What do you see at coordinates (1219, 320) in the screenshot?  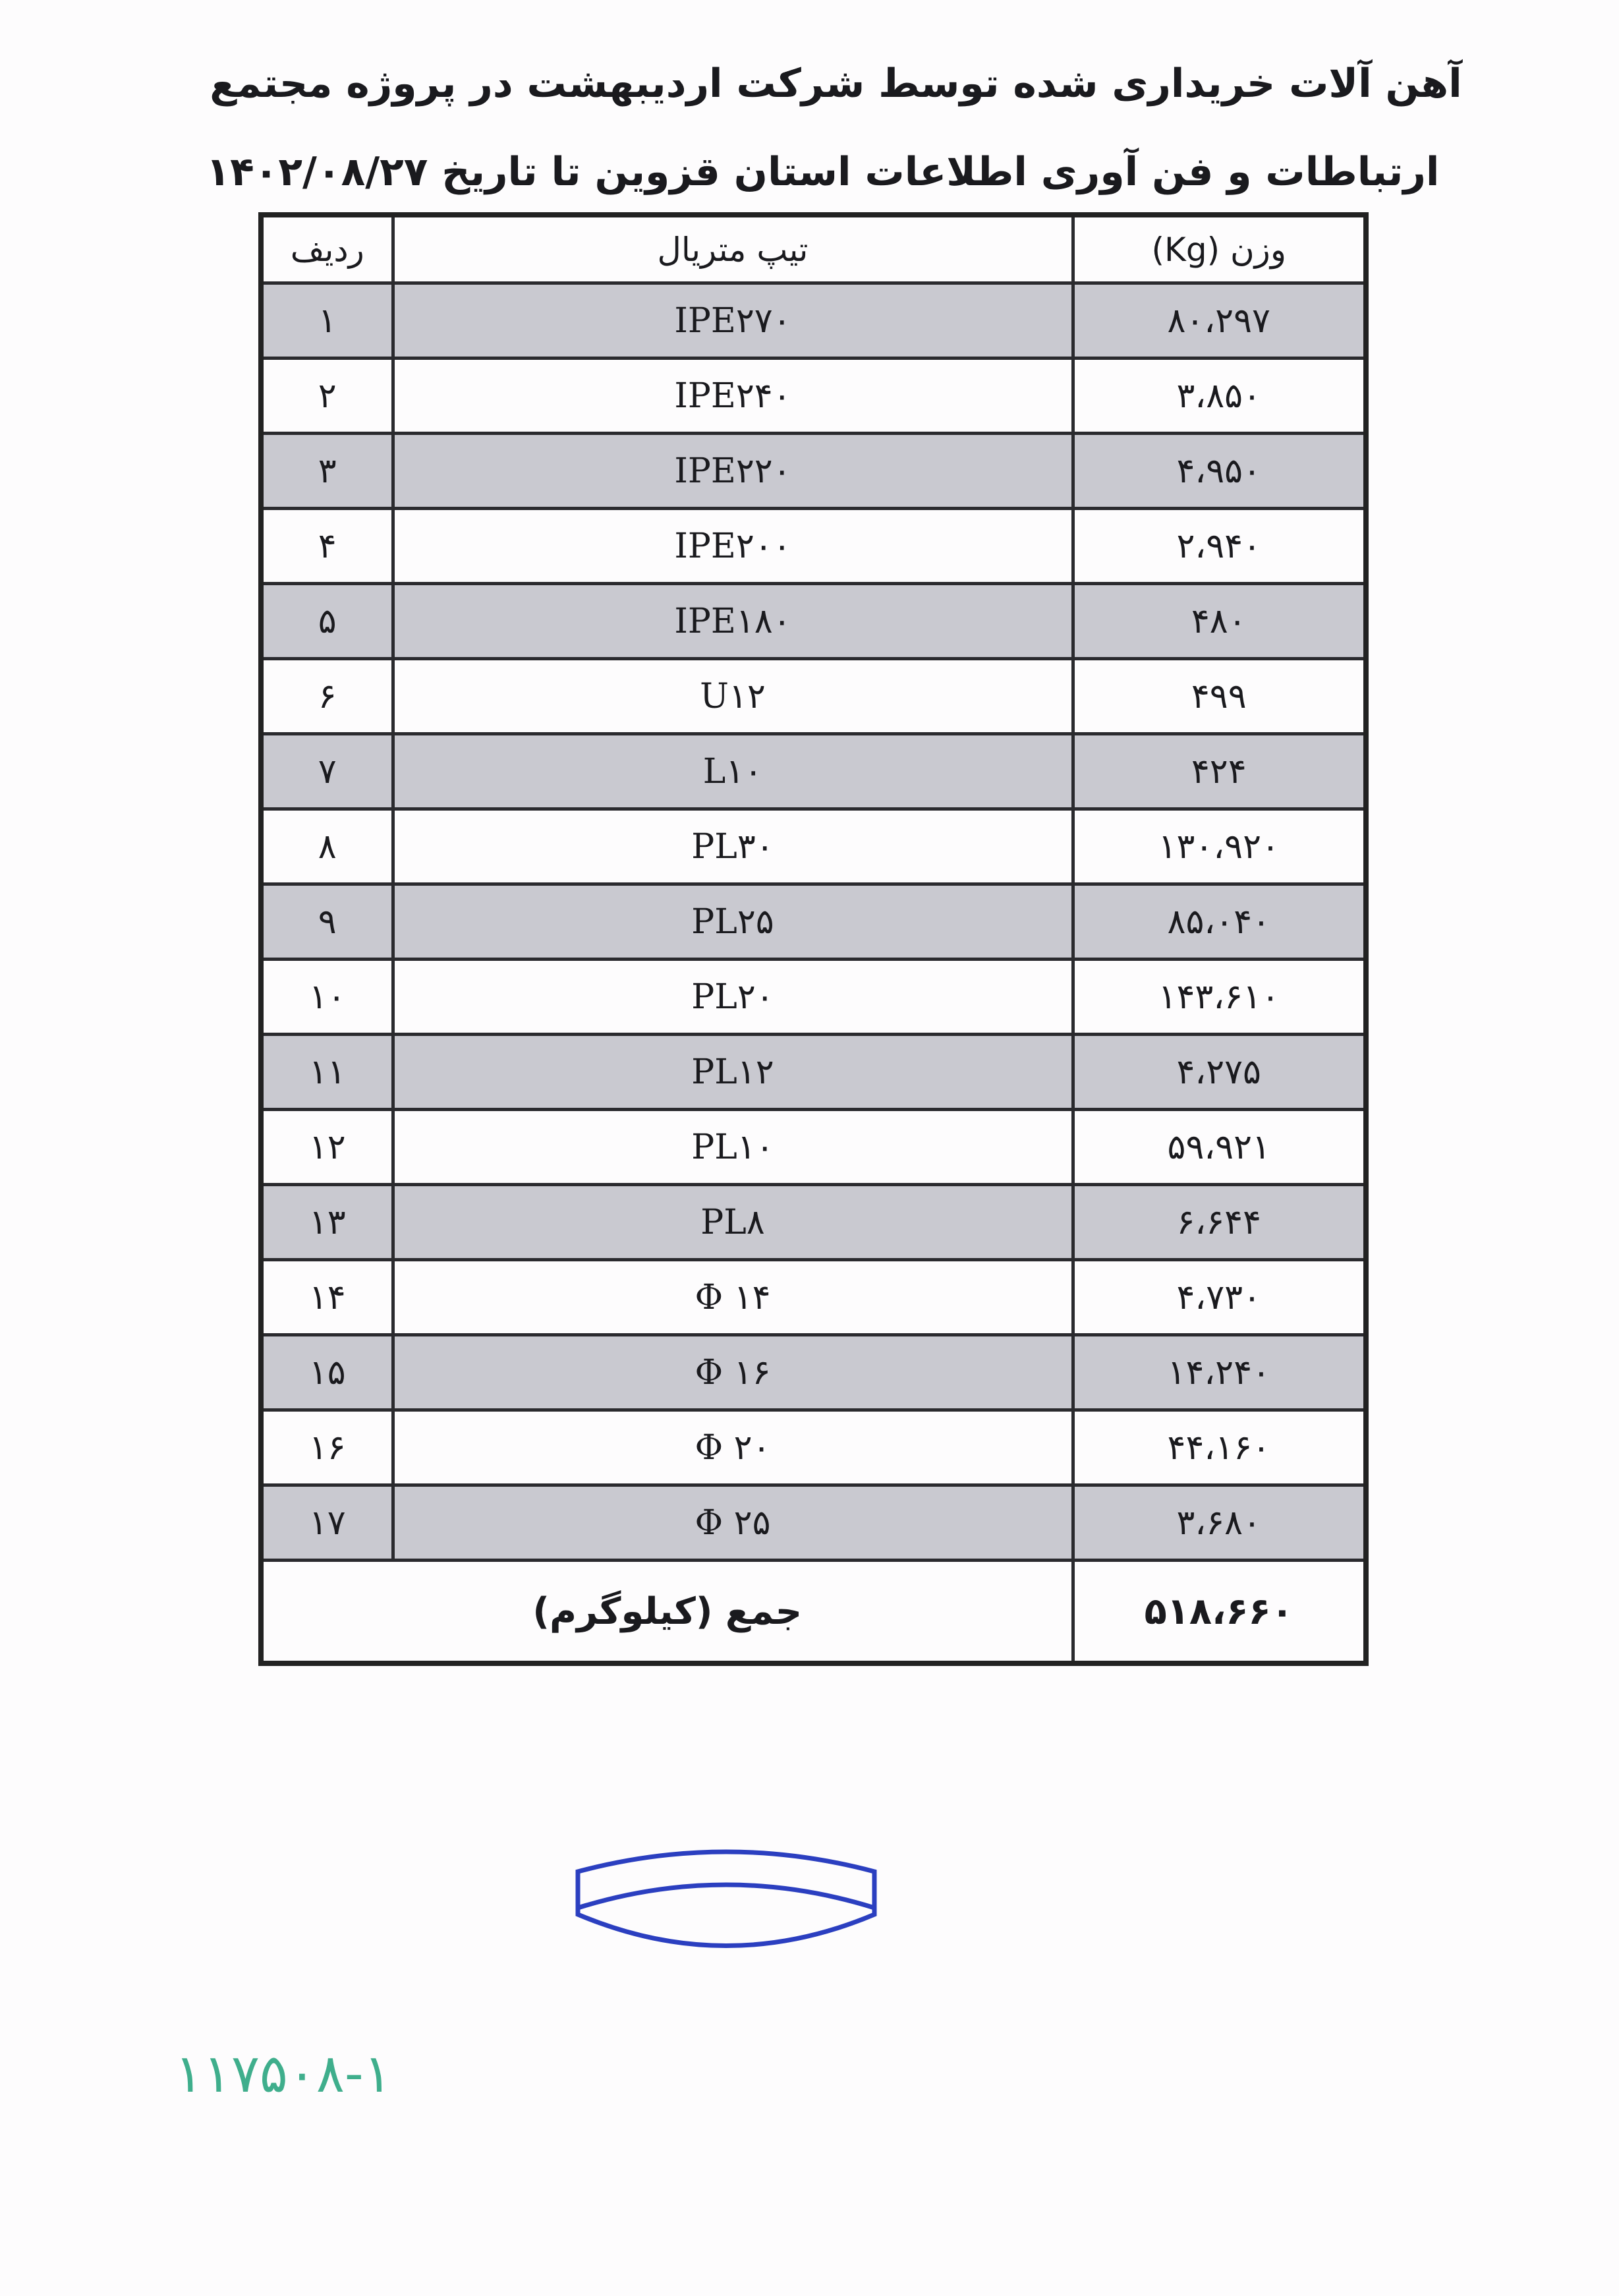 I see `weight-value: ۸۰،۲۹۷` at bounding box center [1219, 320].